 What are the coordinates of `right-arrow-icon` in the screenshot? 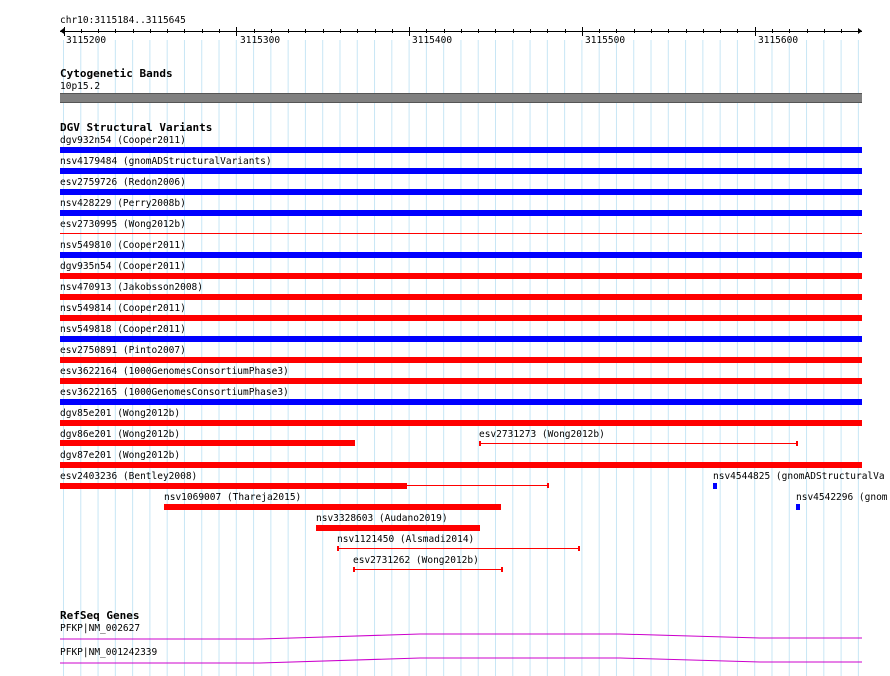 It's located at (860, 31).